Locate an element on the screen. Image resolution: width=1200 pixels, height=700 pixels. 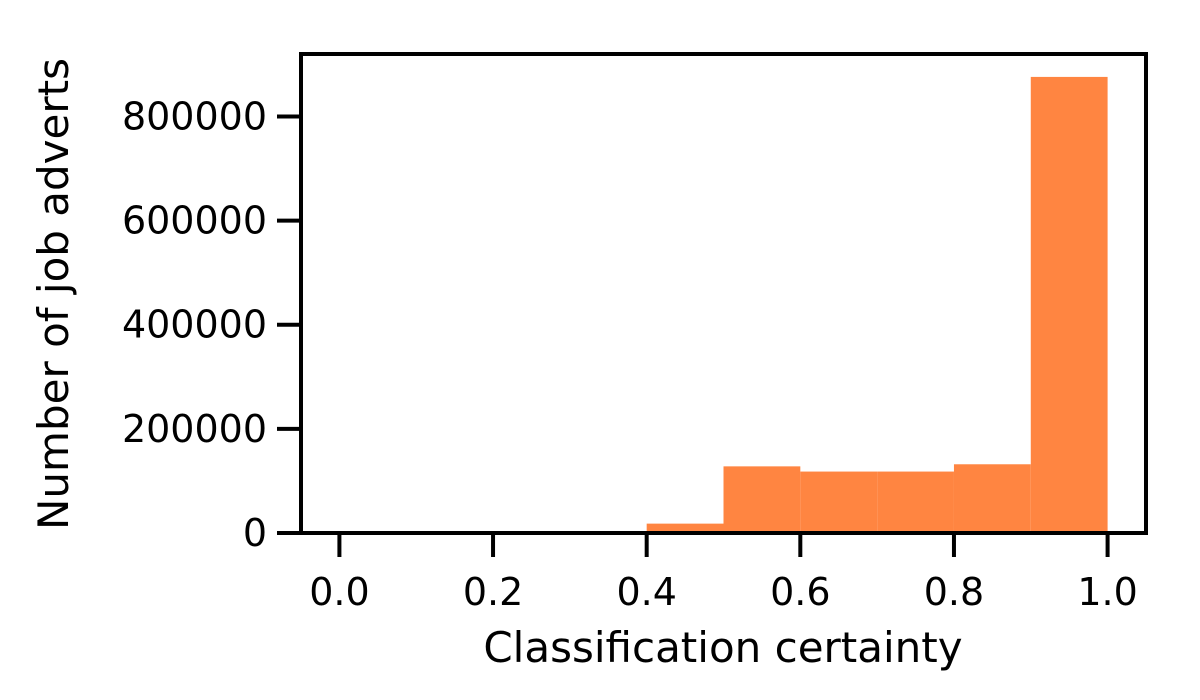
y-tick-label: 400000 is located at coordinates (194, 325).